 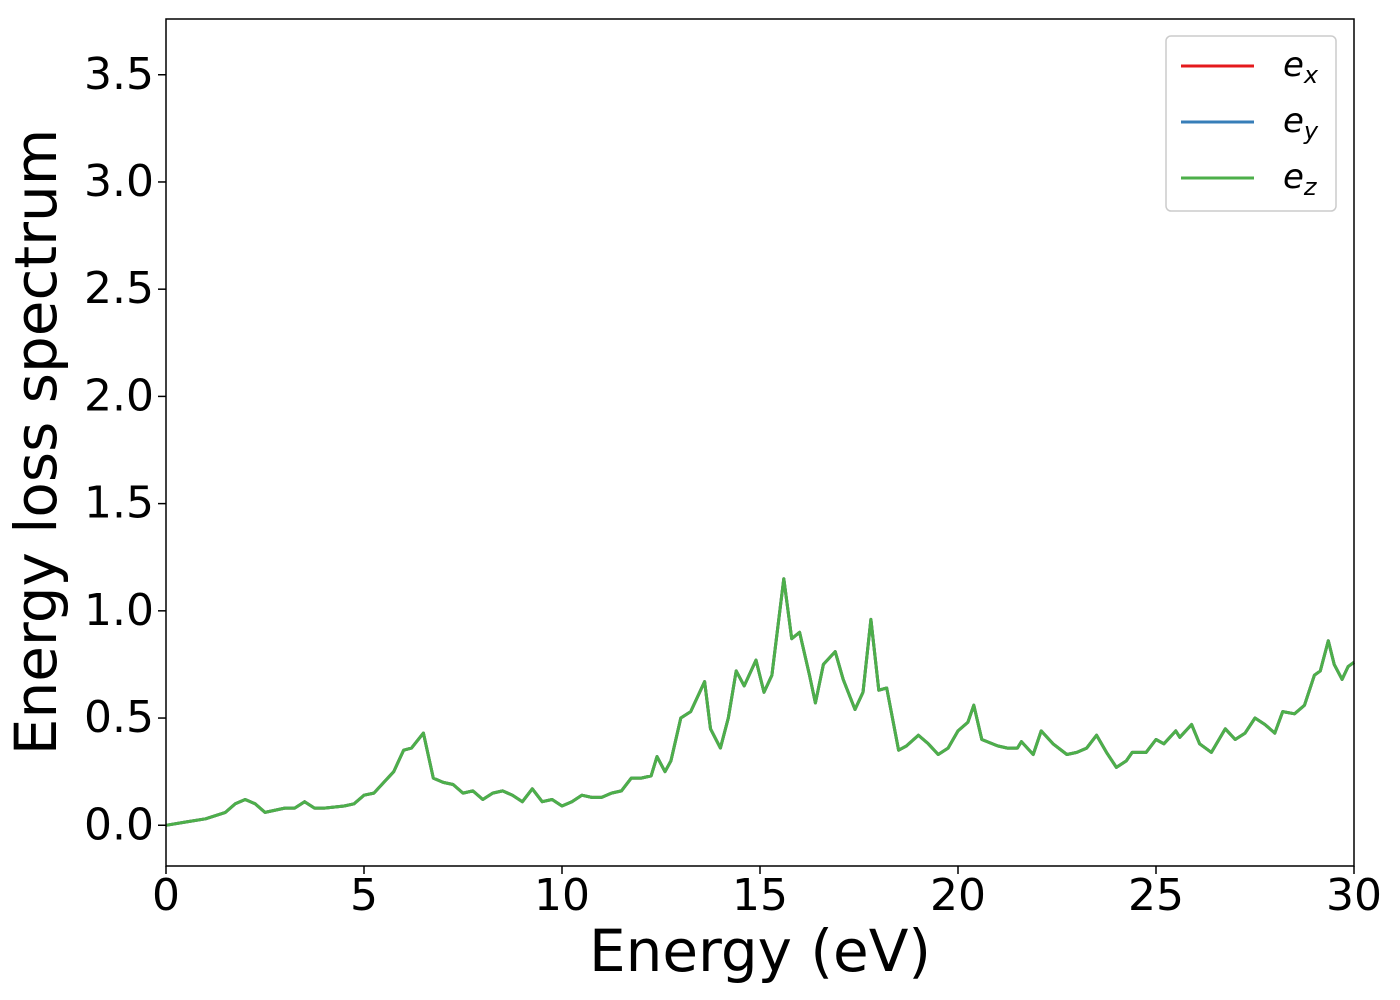 I want to click on y-tick-label: 1.5, so click(x=119, y=503).